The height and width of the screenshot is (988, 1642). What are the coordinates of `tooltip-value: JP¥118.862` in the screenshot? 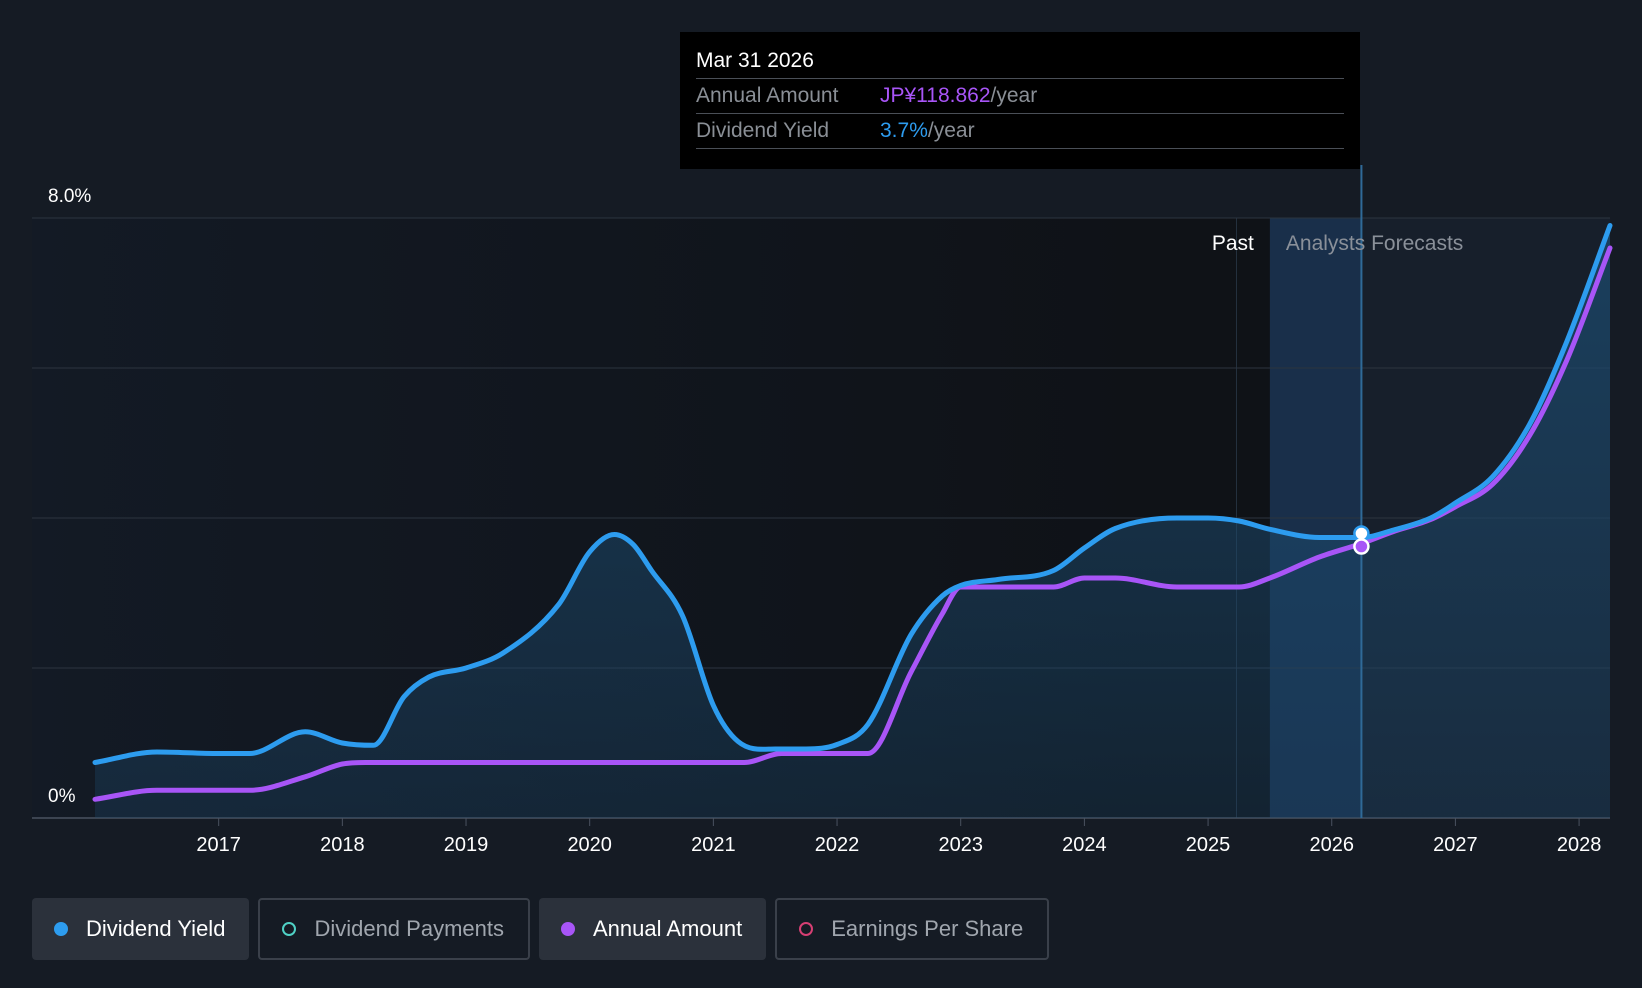 It's located at (935, 95).